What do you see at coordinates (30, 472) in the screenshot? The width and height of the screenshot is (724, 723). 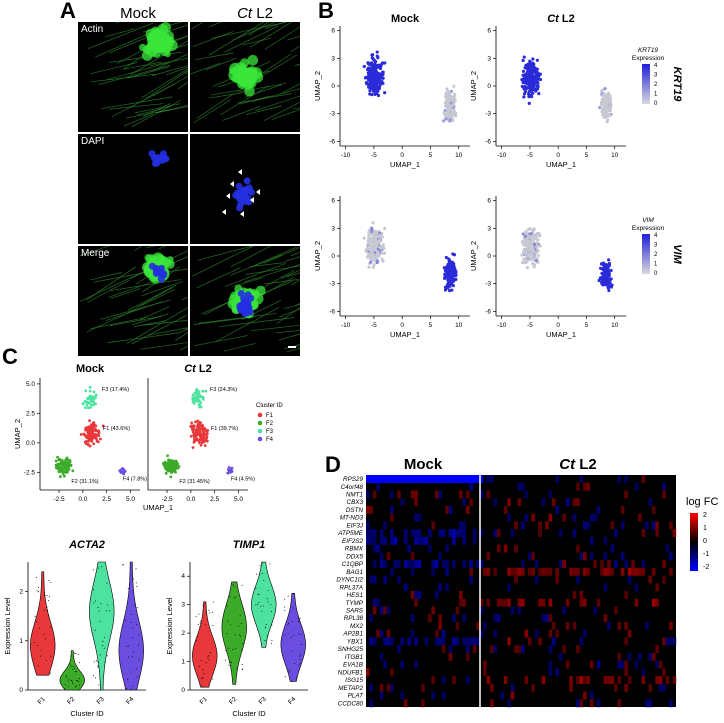 I see `y-tick-label: -2.5` at bounding box center [30, 472].